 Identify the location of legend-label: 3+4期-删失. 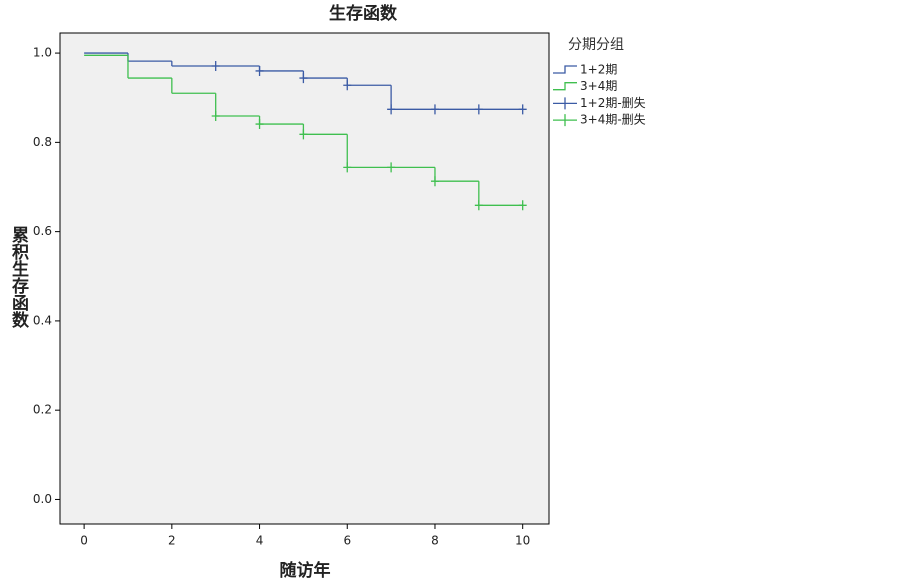
(613, 119).